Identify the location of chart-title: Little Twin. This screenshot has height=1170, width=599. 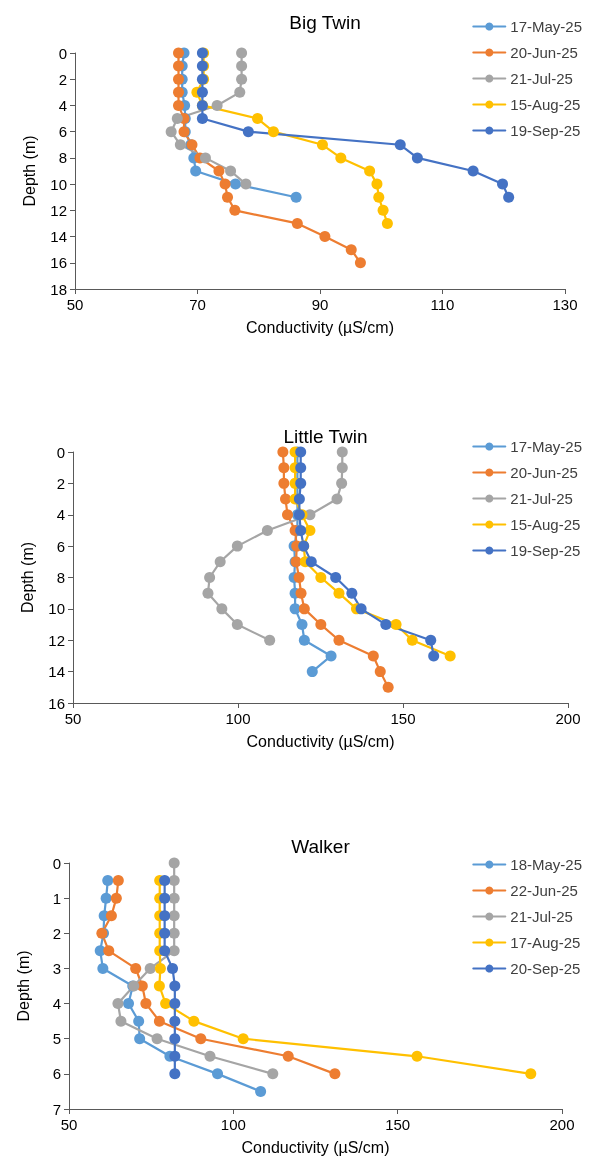
(325, 436).